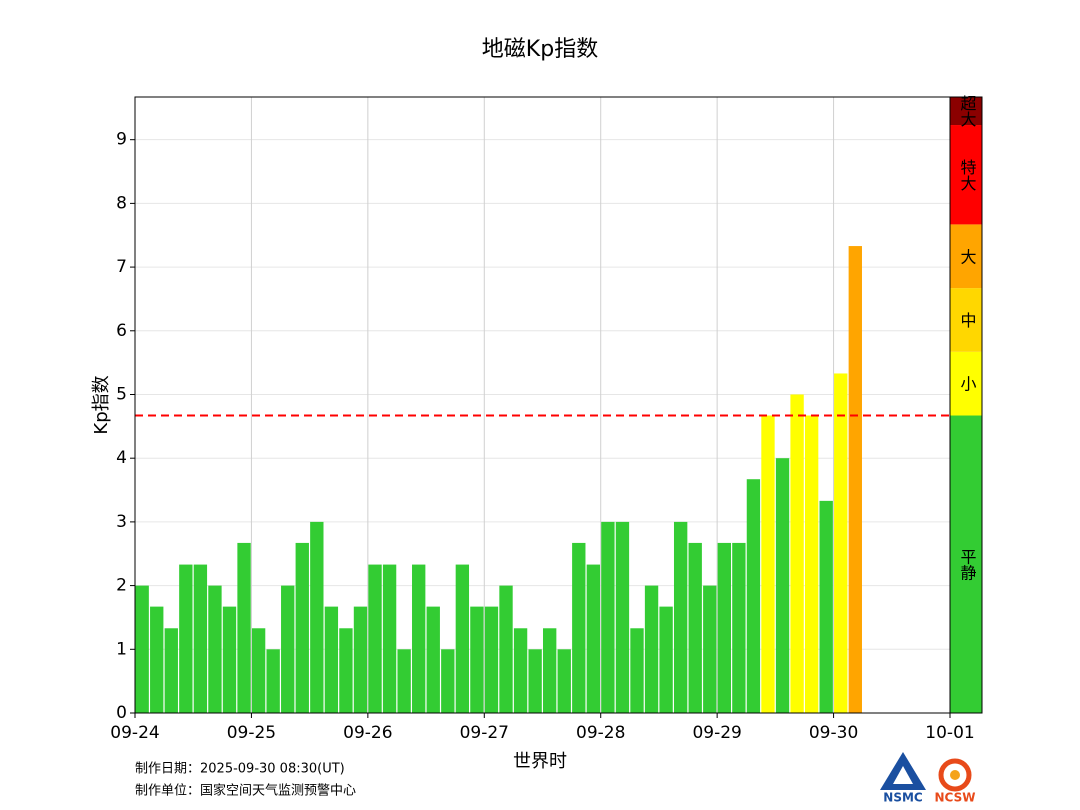 The width and height of the screenshot is (1080, 810). What do you see at coordinates (949, 733) in the screenshot?
I see `x-tick-label: 10-01` at bounding box center [949, 733].